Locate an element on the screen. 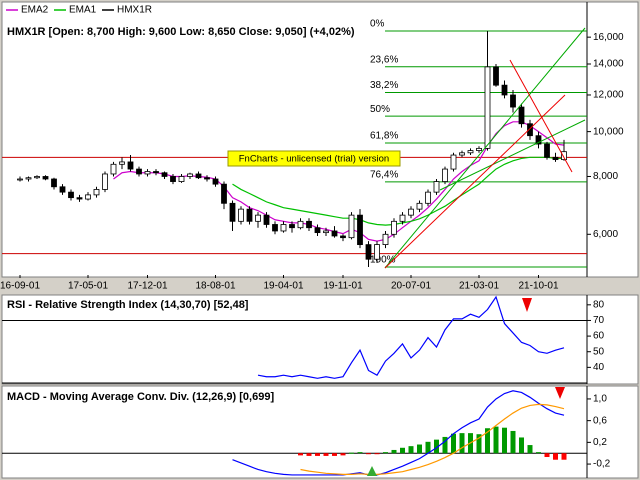 This screenshot has width=640, height=480. y-tick-label: 40 is located at coordinates (599, 367).